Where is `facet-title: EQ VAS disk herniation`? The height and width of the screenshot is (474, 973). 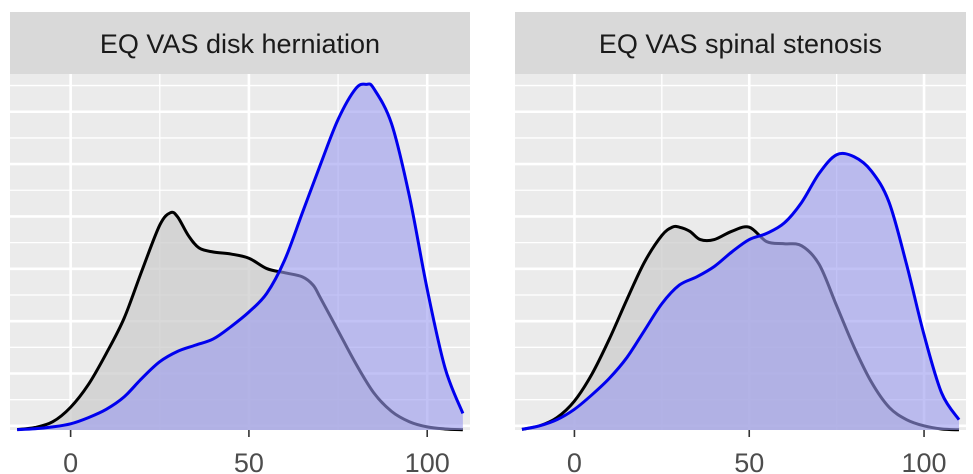
facet-title: EQ VAS disk herniation is located at coordinates (240, 44).